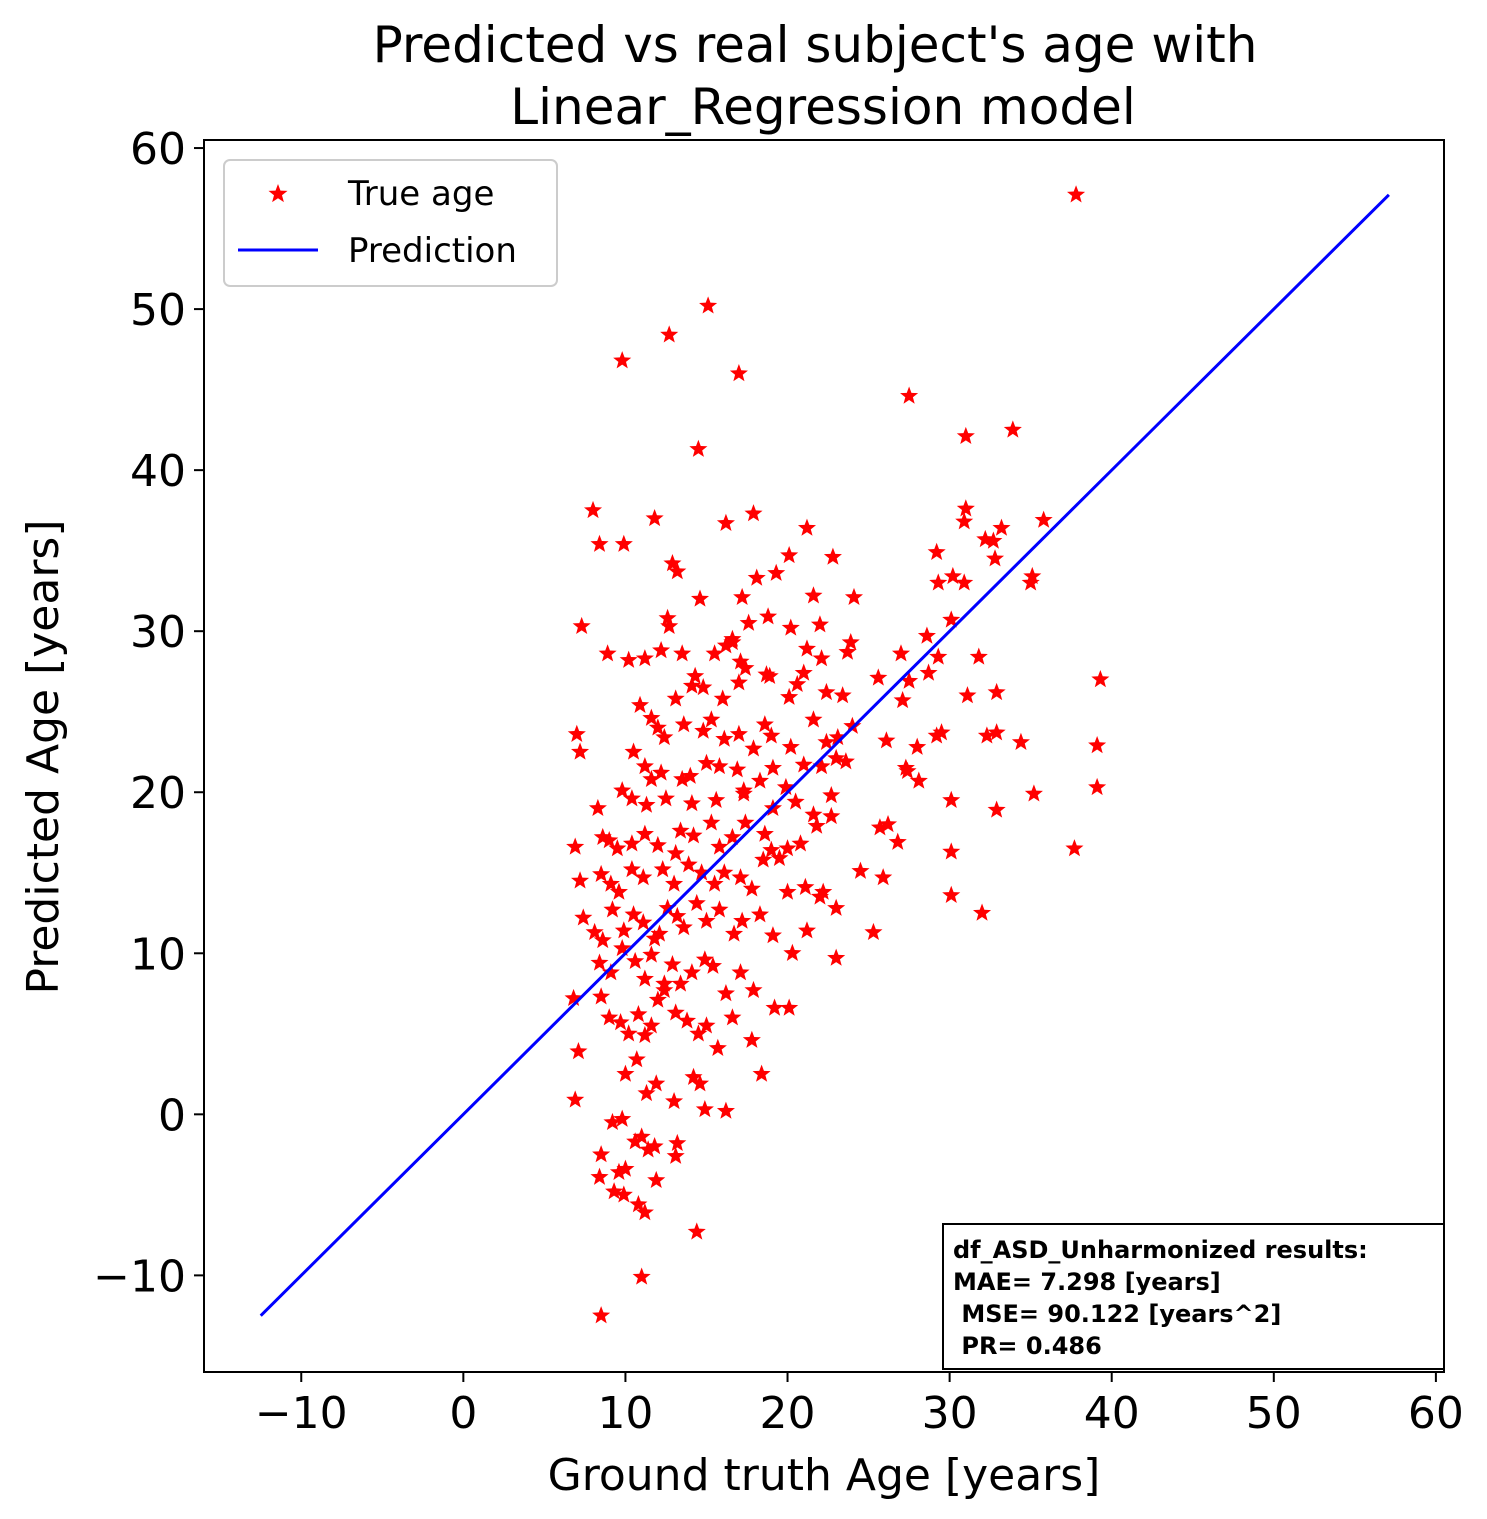  What do you see at coordinates (1027, 1346) in the screenshot?
I see `stats-line-pr: PR= 0.486` at bounding box center [1027, 1346].